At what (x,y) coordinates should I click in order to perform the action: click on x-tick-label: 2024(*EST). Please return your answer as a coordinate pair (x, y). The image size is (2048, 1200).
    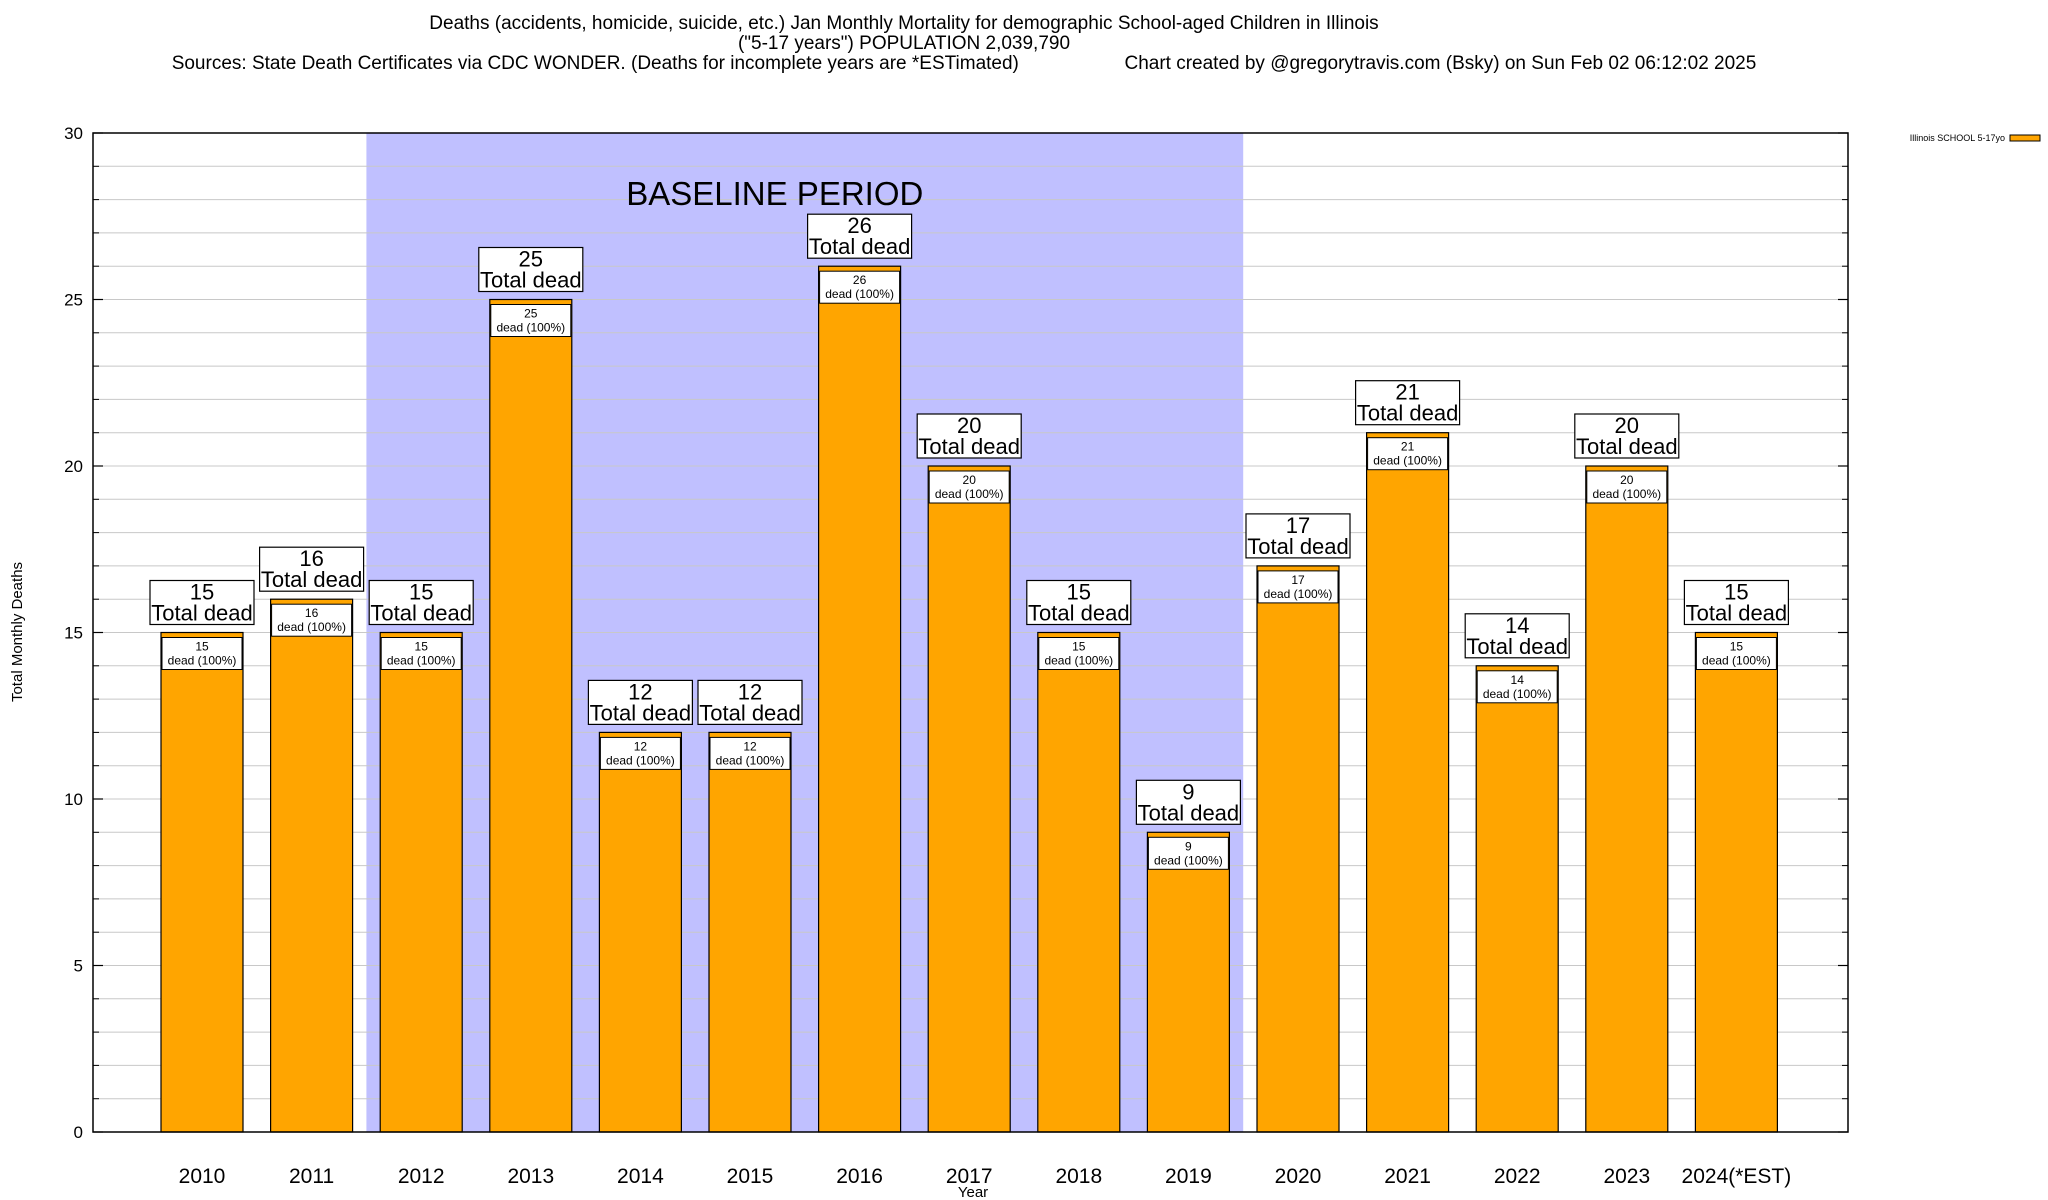
    Looking at the image, I should click on (1737, 1176).